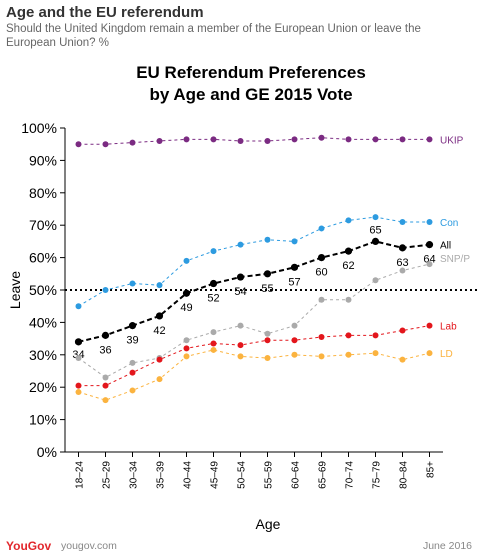 The width and height of the screenshot is (480, 556). I want to click on data-label-all: 54, so click(240, 292).